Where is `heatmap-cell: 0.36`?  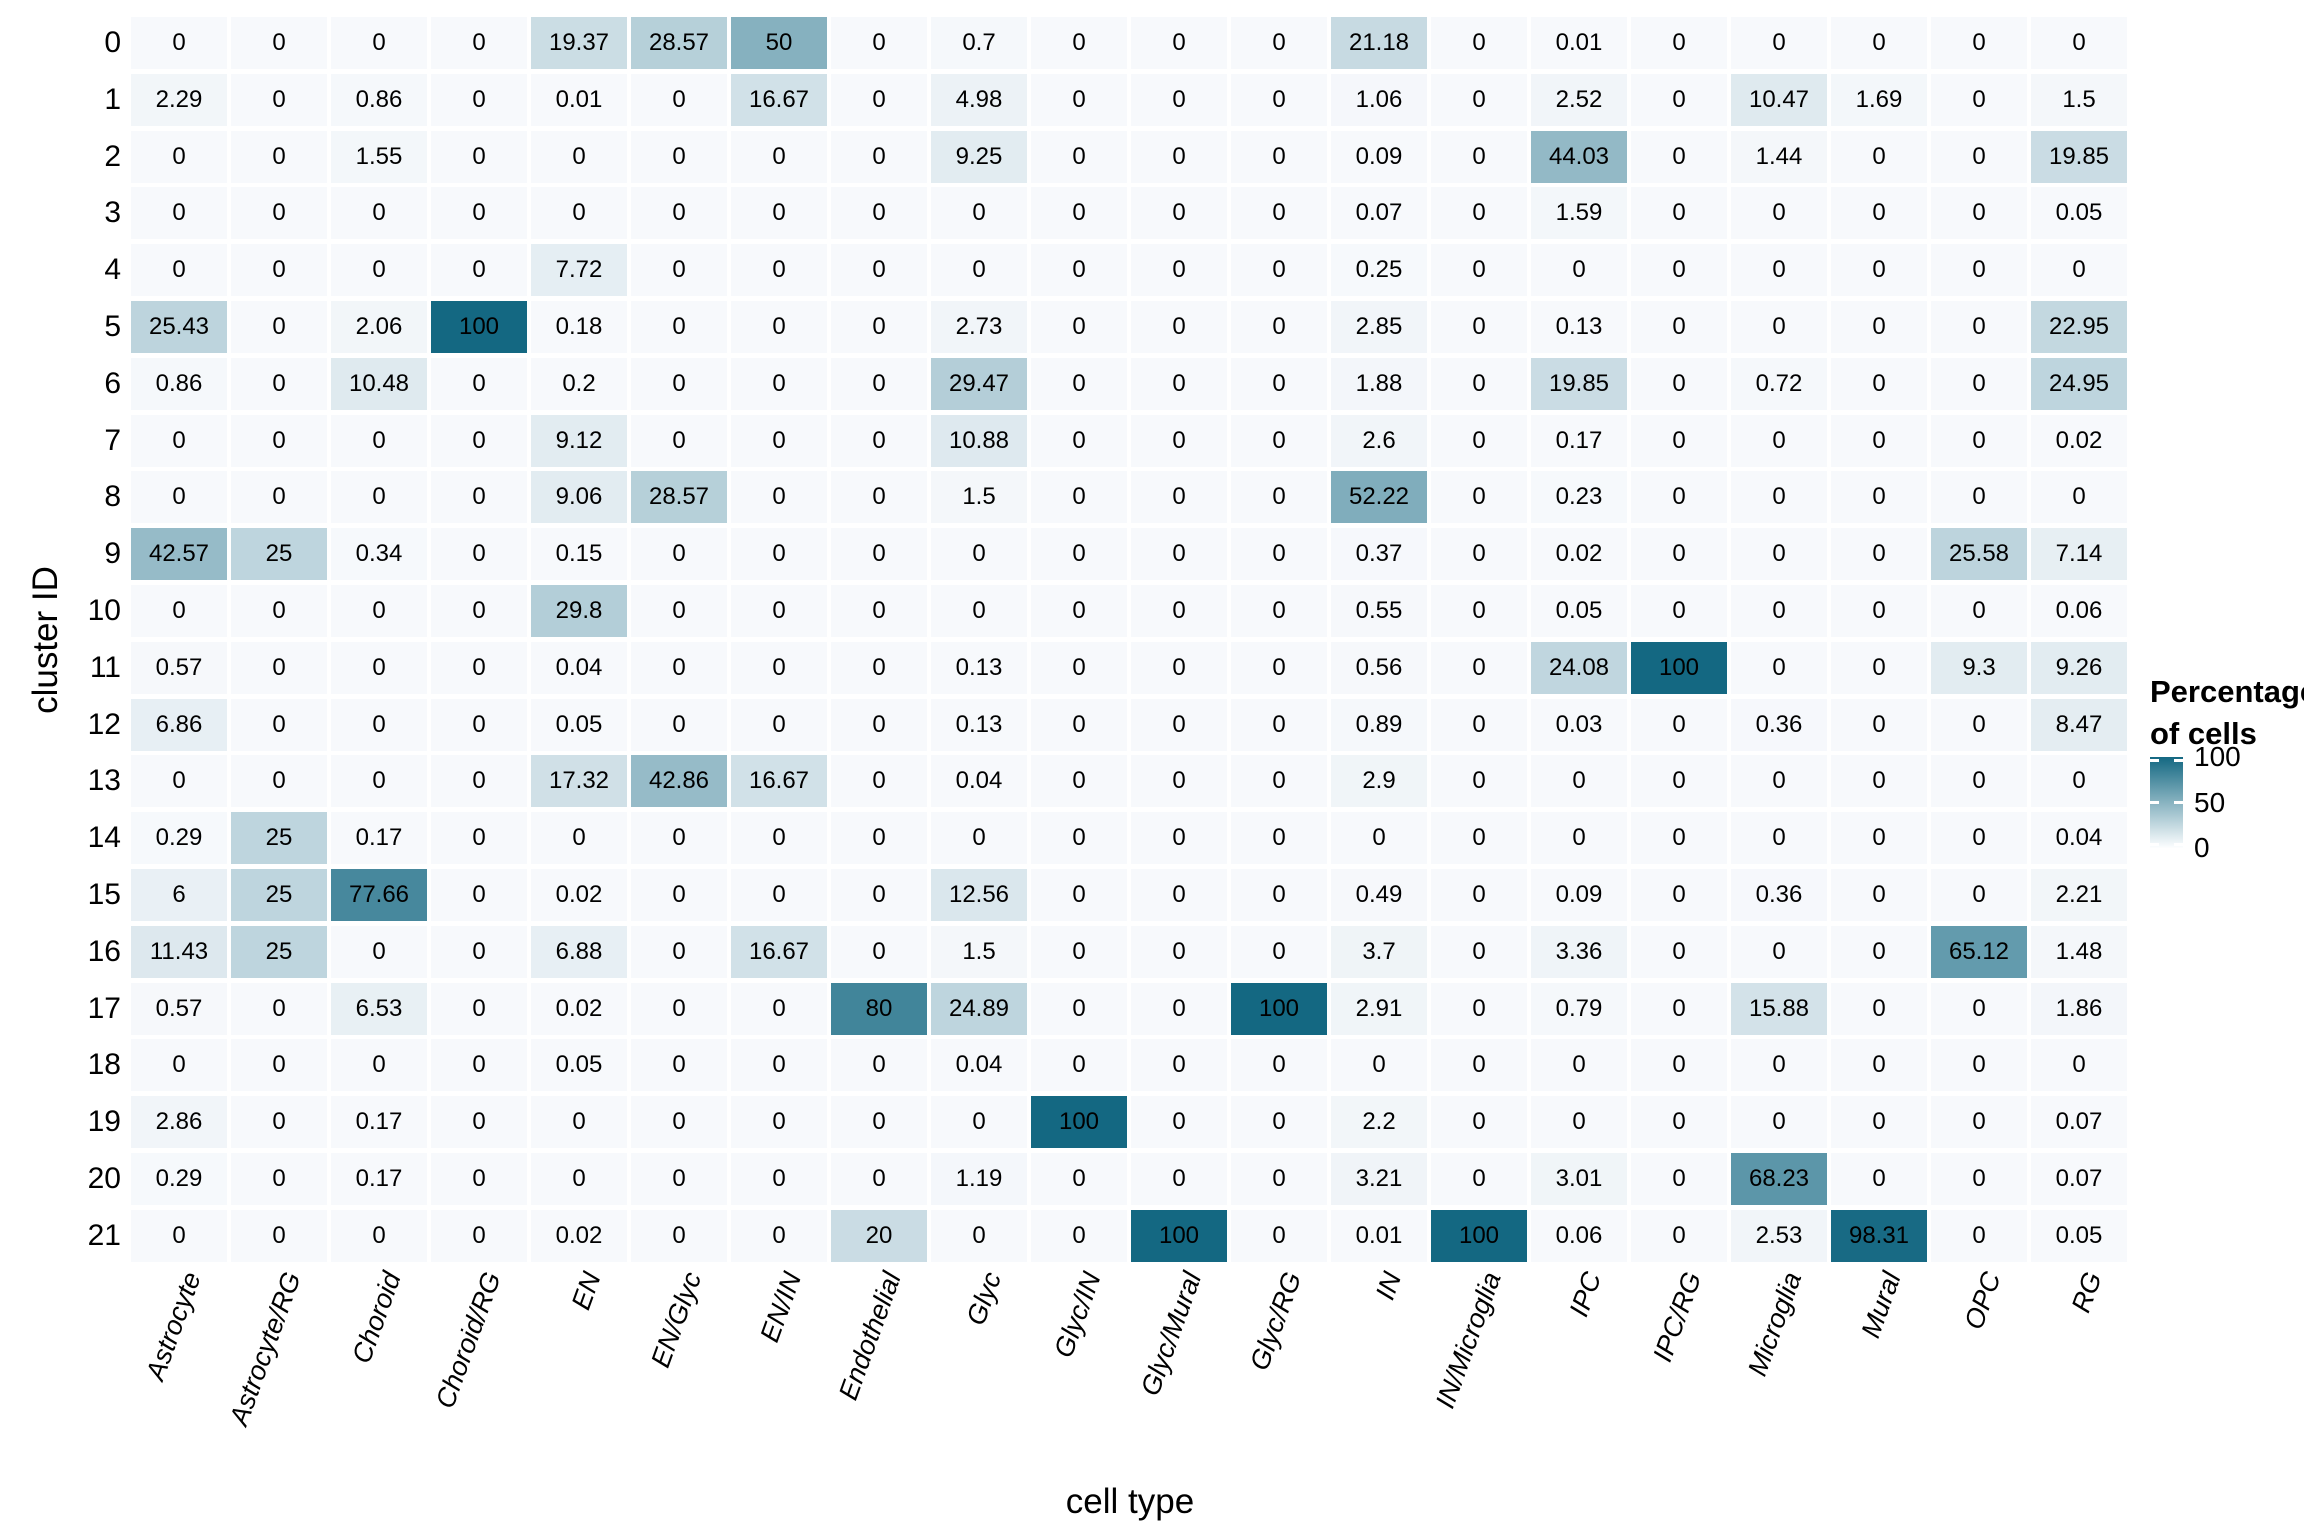 heatmap-cell: 0.36 is located at coordinates (1779, 724).